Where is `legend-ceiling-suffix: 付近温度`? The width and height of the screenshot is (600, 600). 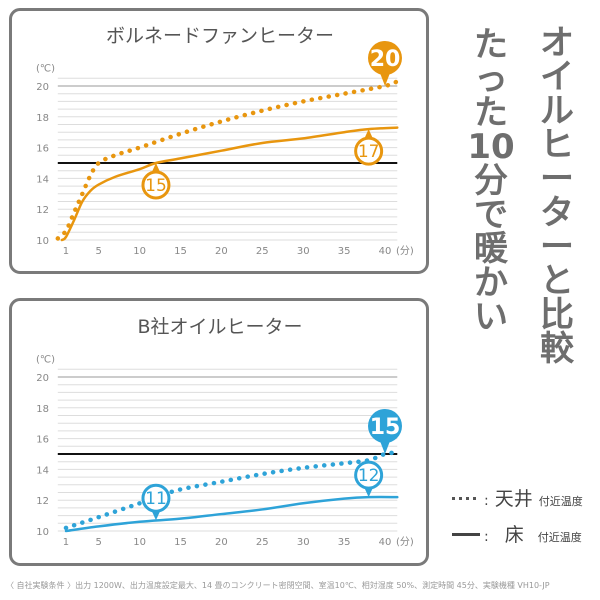
legend-ceiling-suffix: 付近温度 is located at coordinates (560, 501).